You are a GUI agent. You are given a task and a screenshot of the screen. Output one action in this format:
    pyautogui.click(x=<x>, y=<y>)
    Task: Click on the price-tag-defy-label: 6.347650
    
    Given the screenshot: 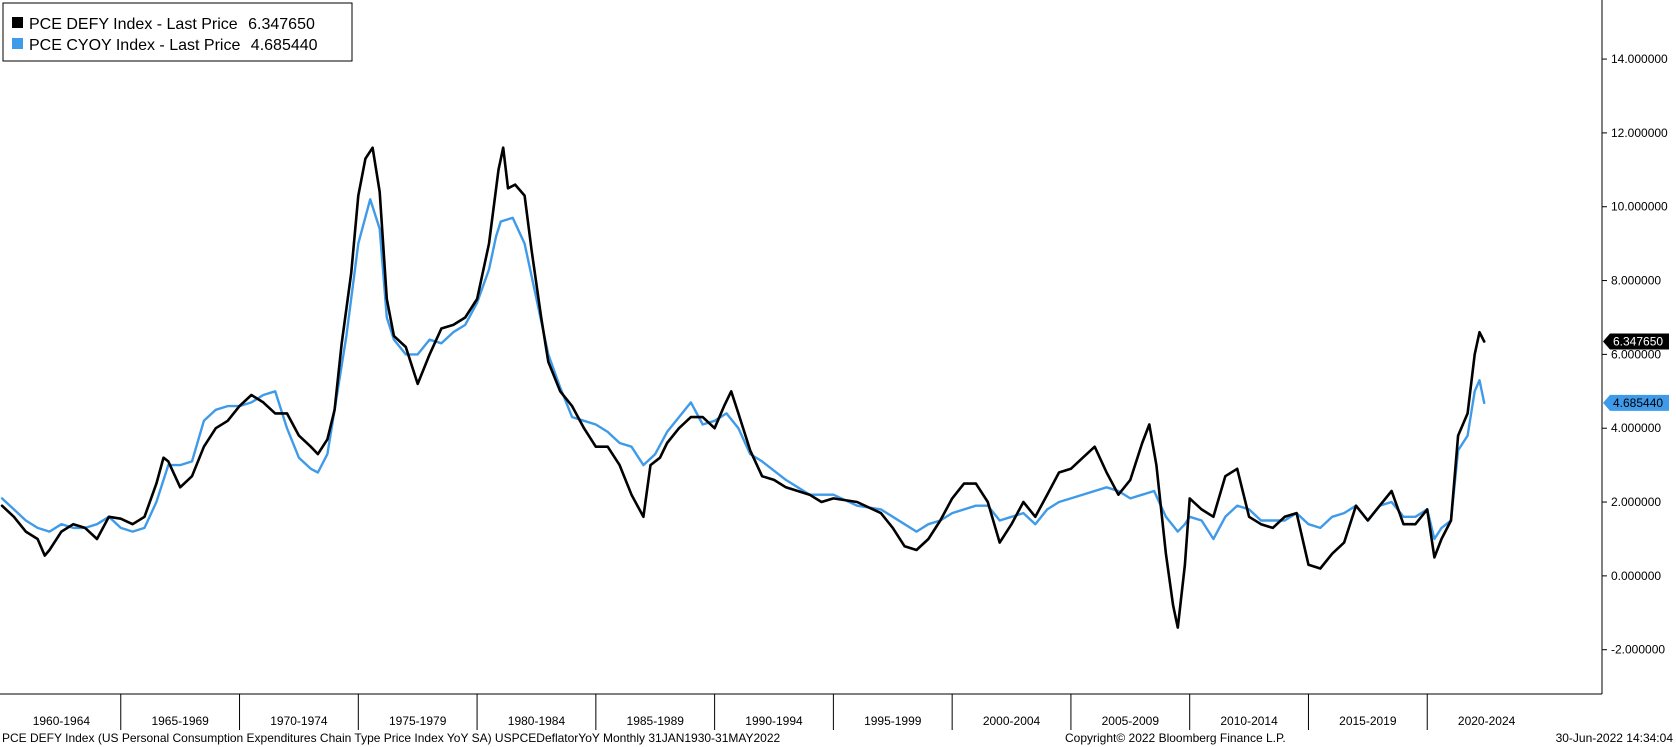 What is the action you would take?
    pyautogui.click(x=1638, y=342)
    